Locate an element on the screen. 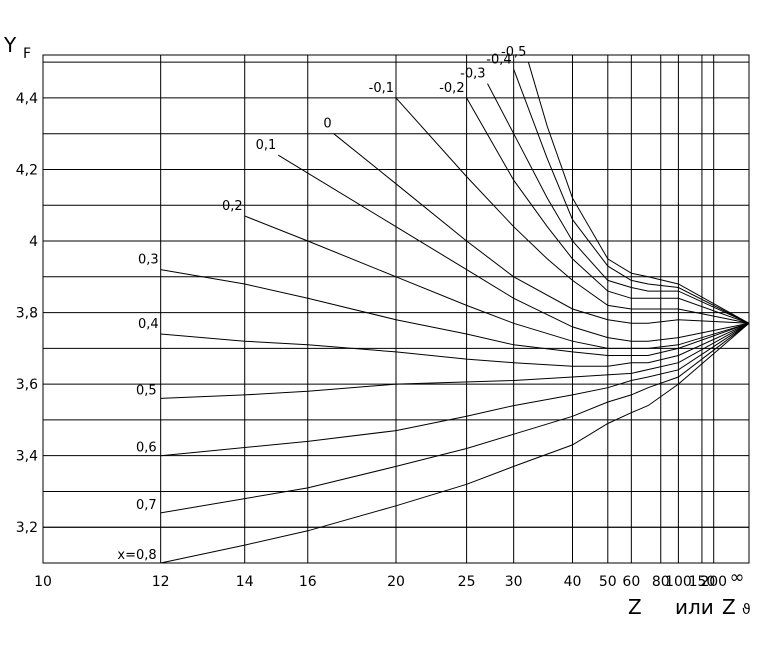  x-tick-label: 50 is located at coordinates (608, 582).